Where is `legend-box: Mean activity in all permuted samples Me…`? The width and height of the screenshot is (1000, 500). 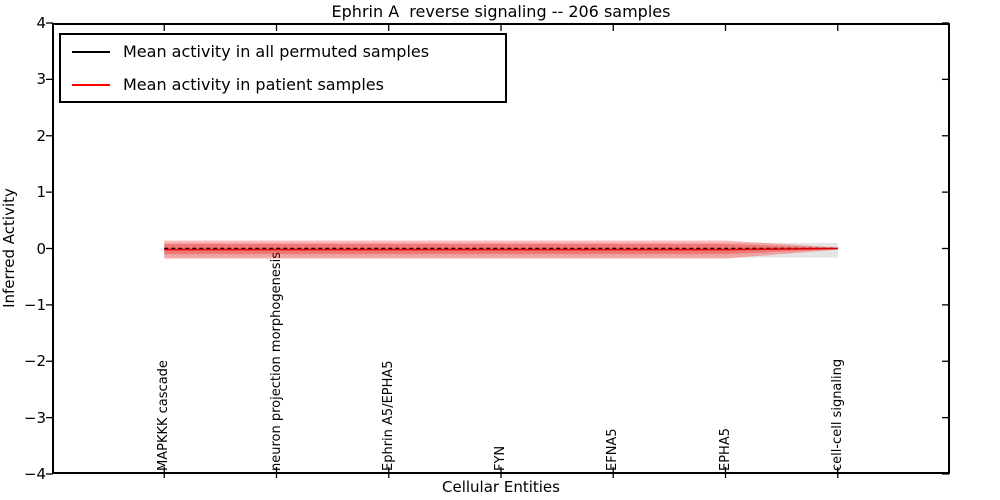 legend-box: Mean activity in all permuted samples Me… is located at coordinates (283, 68).